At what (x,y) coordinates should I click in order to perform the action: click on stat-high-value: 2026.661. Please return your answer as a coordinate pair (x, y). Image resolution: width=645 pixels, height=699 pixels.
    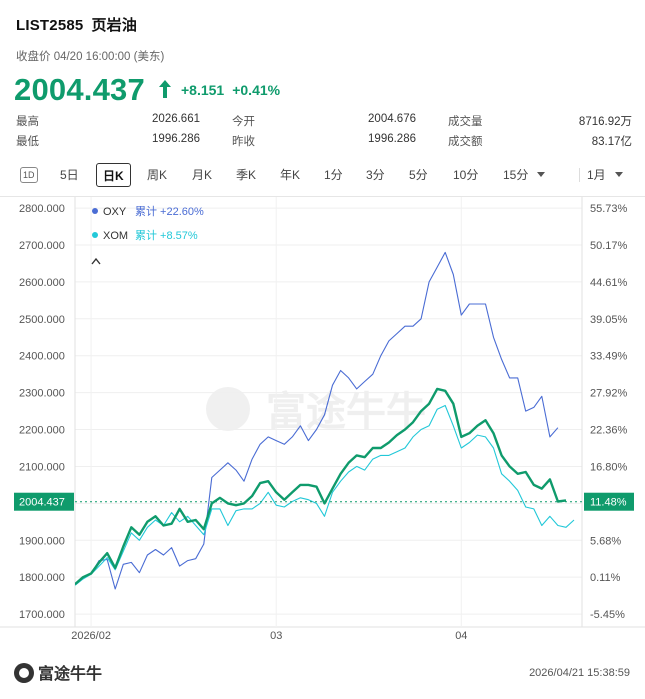
    Looking at the image, I should click on (176, 119).